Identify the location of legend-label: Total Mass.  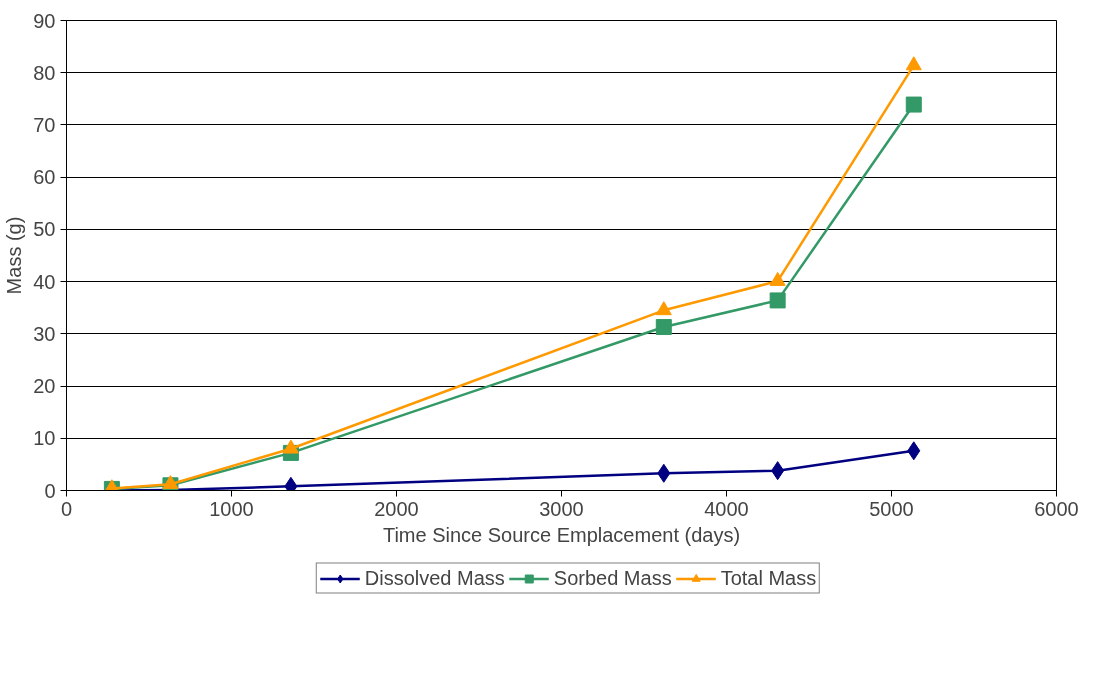
(768, 578).